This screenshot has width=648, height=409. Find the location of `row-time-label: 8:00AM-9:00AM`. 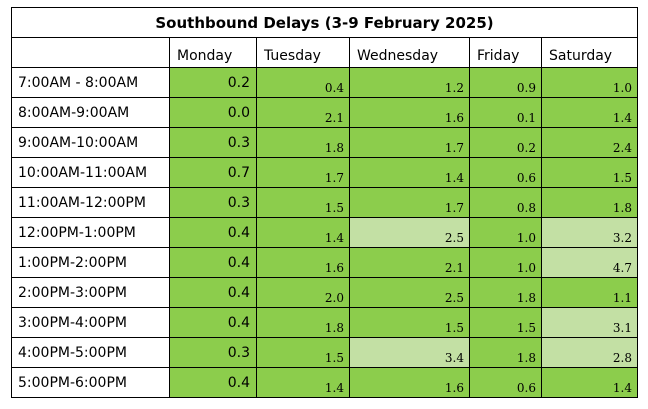

row-time-label: 8:00AM-9:00AM is located at coordinates (90, 112).